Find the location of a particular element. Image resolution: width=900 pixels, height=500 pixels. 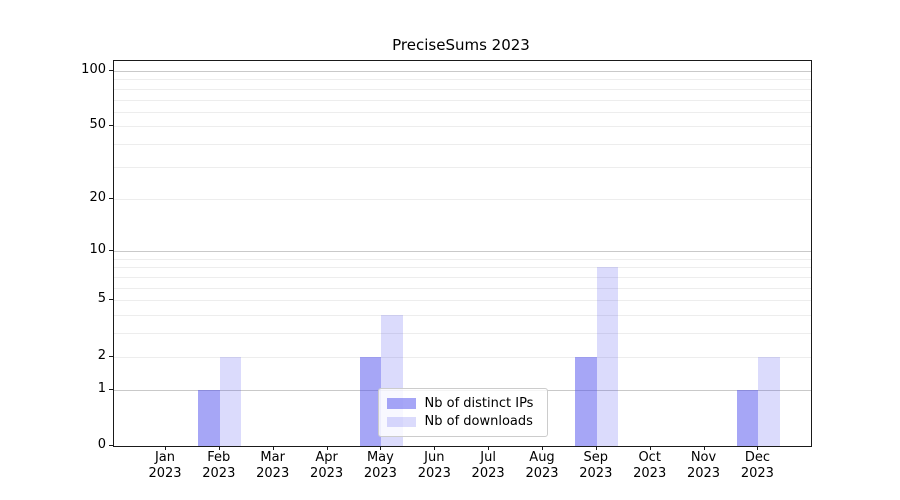

y-tick-label: 10 is located at coordinates (97, 250).